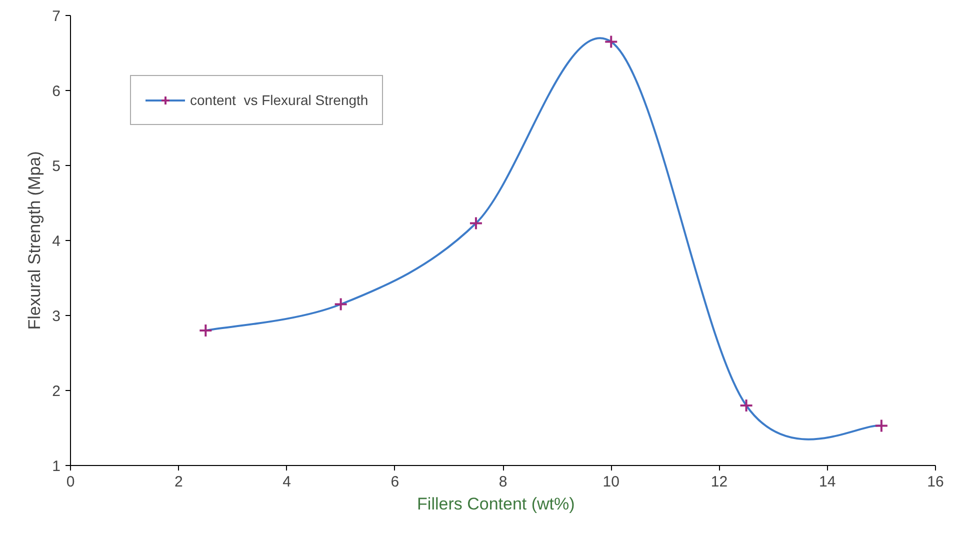  What do you see at coordinates (286, 482) in the screenshot?
I see `x-tick-label: 4` at bounding box center [286, 482].